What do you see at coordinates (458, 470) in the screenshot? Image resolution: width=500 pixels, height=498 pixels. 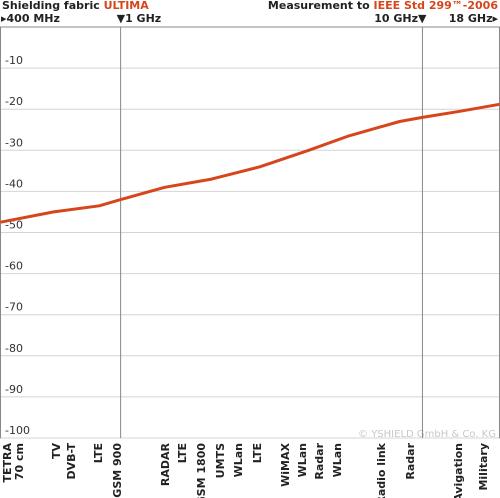 I see `application-label: Avigation` at bounding box center [458, 470].